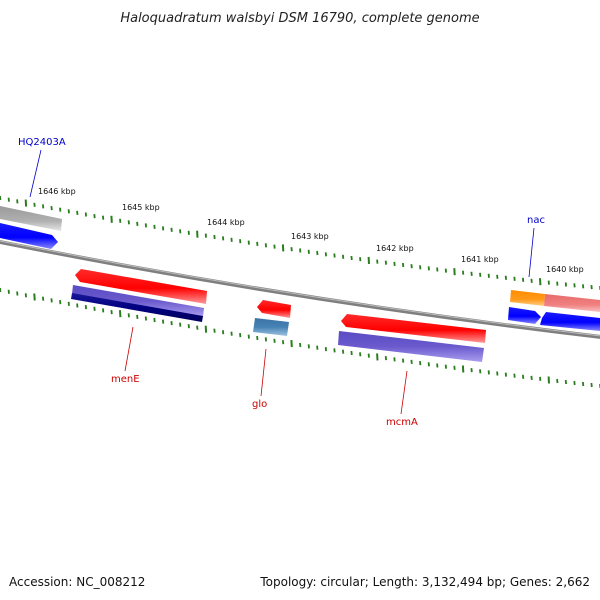  Describe the element at coordinates (480, 259) in the screenshot. I see `tick-label-1641: 1641 kbp` at that location.